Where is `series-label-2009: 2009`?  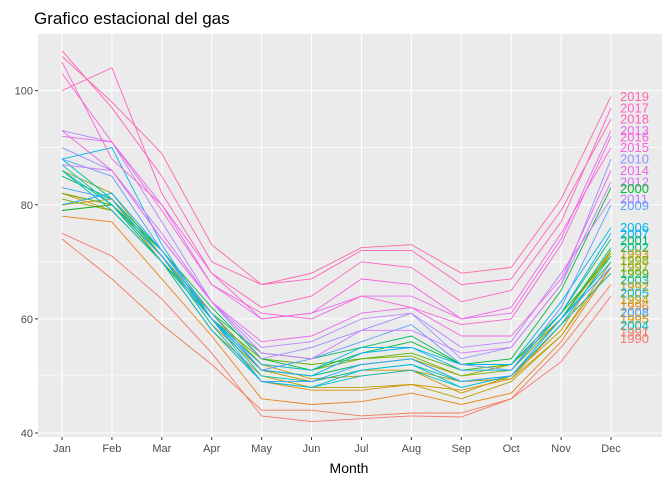 series-label-2009: 2009 is located at coordinates (634, 205).